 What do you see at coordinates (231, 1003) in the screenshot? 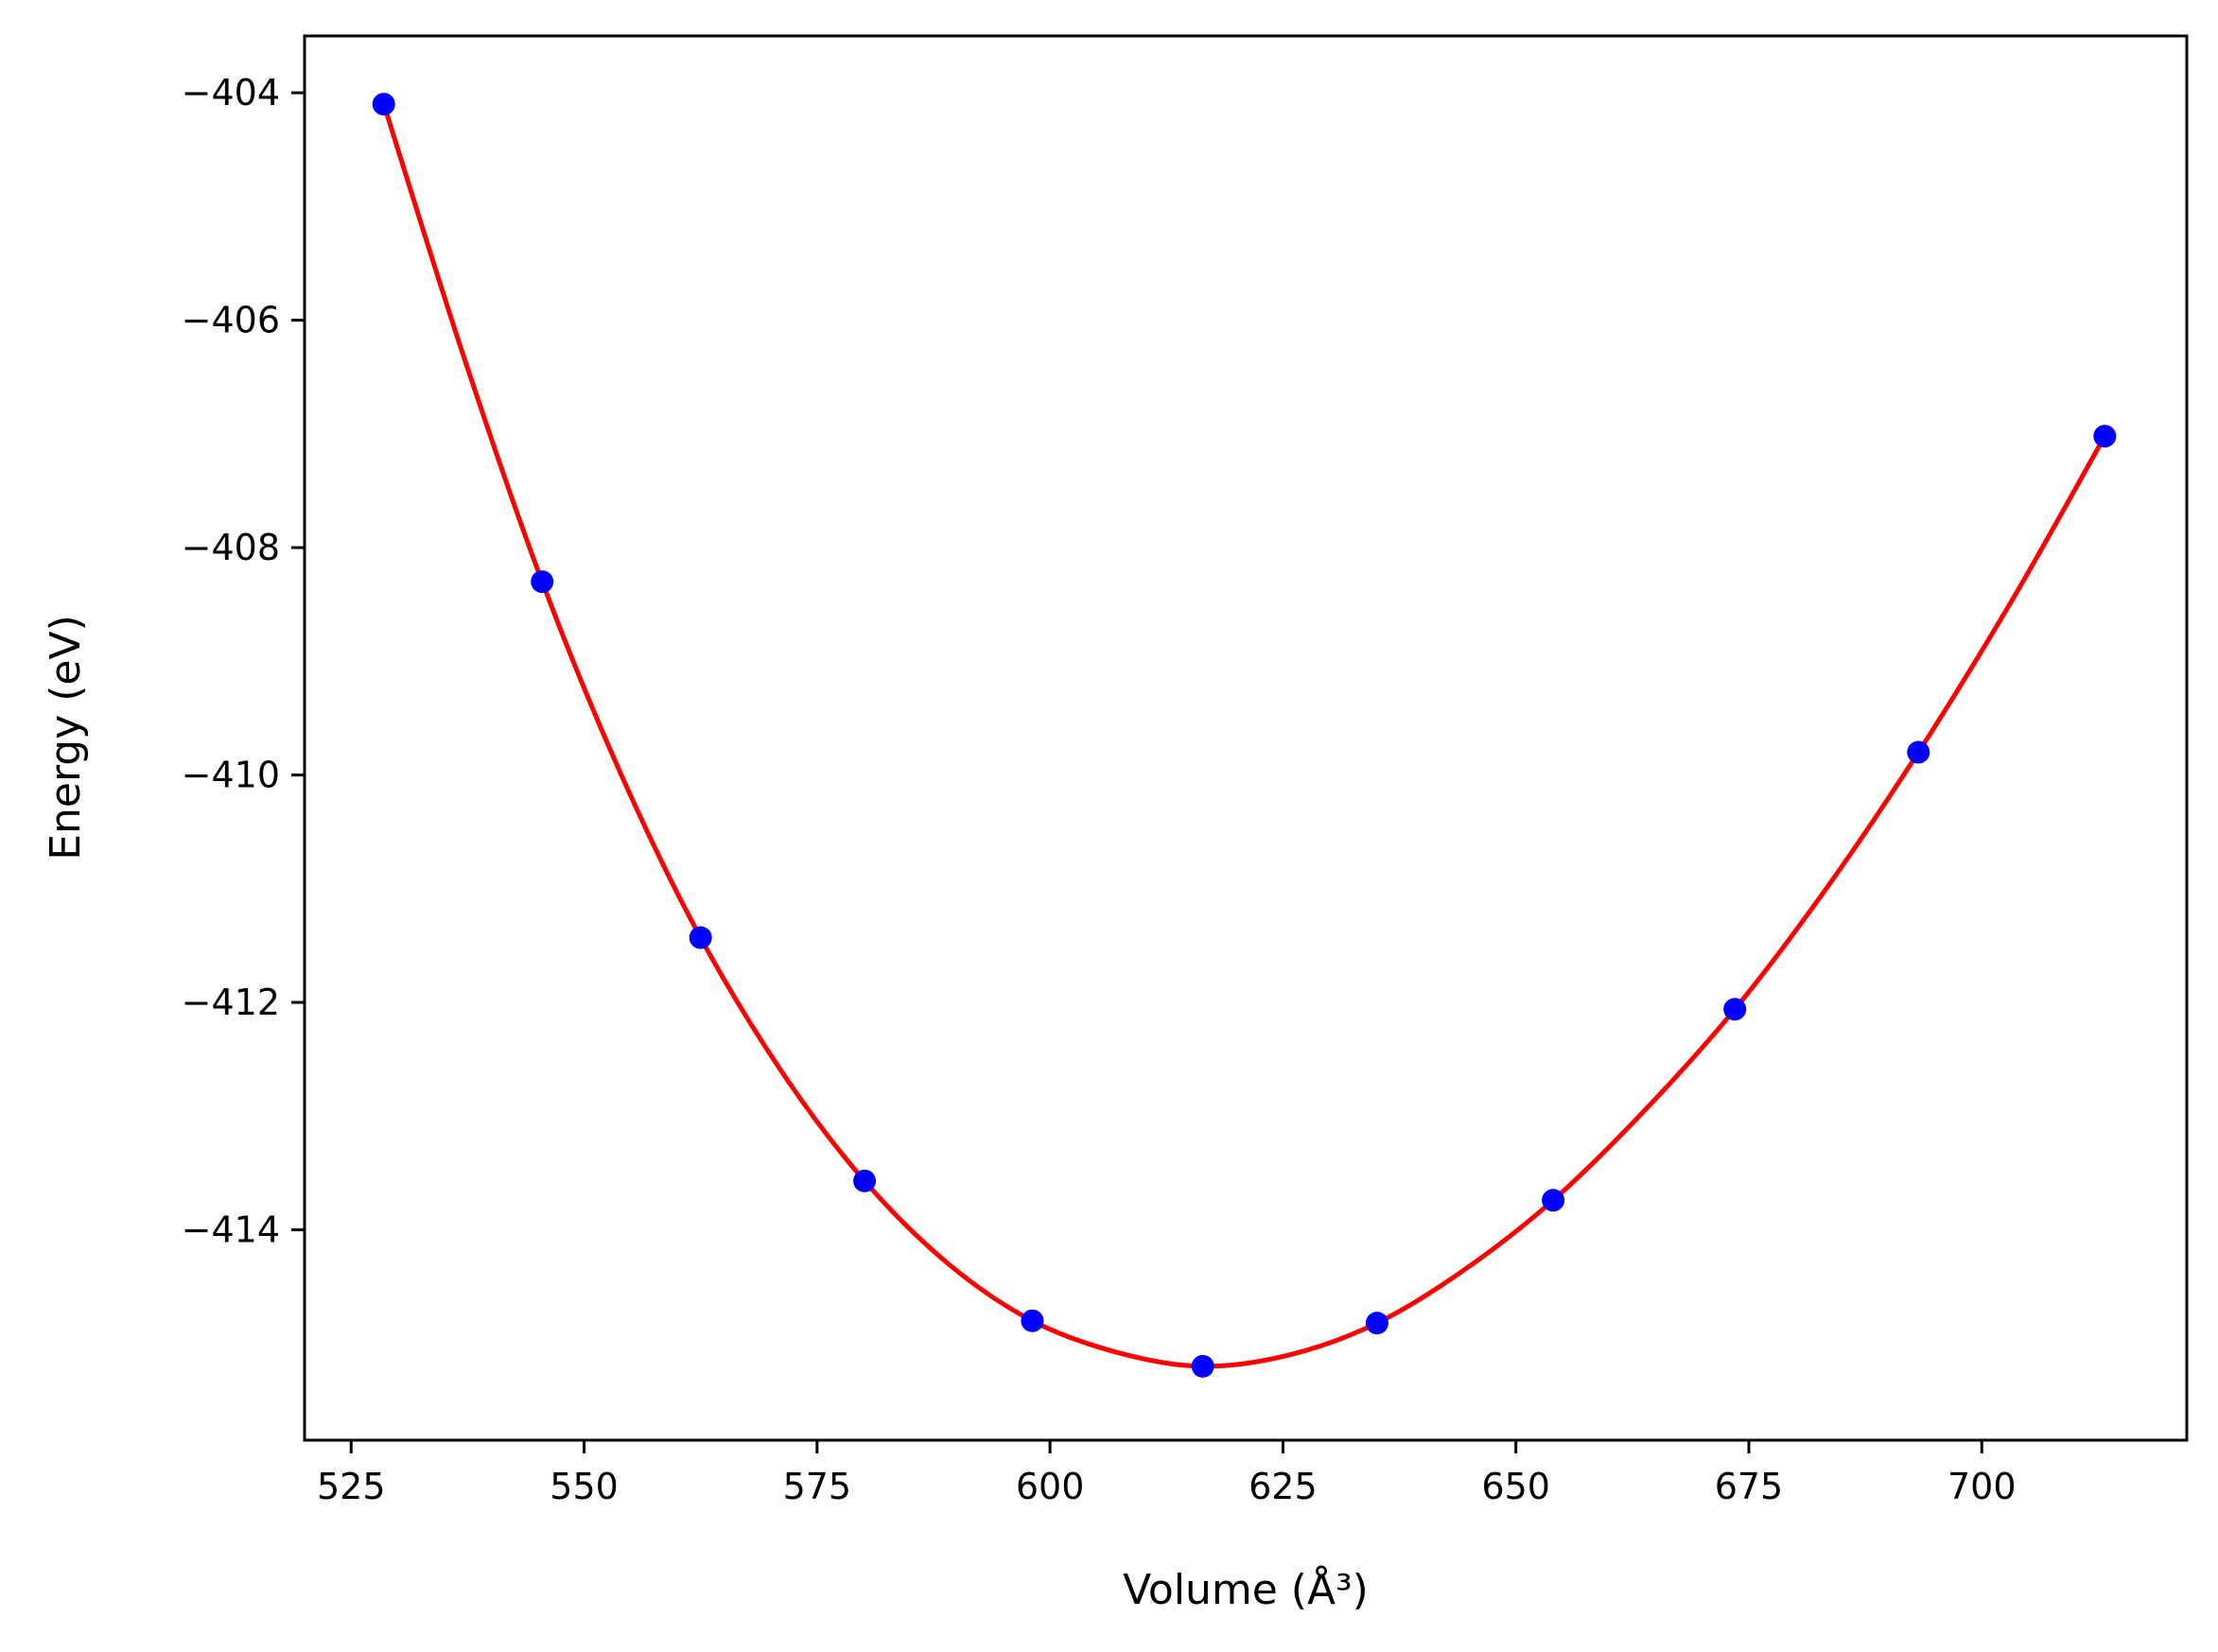
I see `y-tick-label: −412` at bounding box center [231, 1003].